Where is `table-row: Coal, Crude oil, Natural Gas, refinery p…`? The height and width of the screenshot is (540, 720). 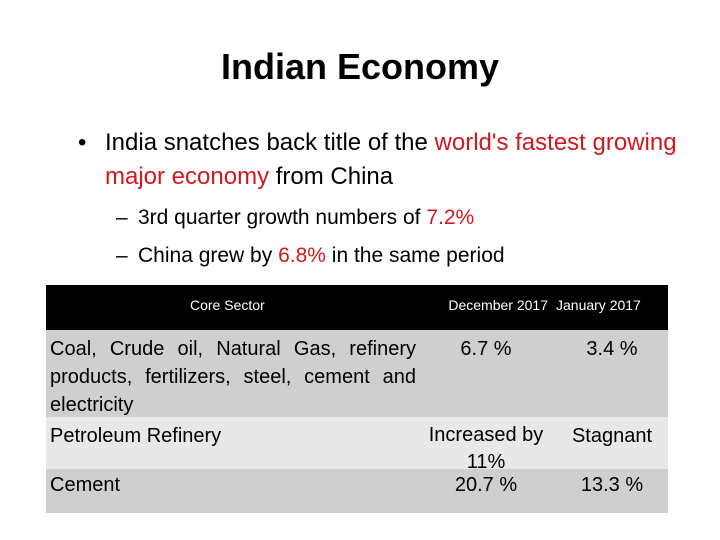
table-row: Coal, Crude oil, Natural Gas, refinery p… is located at coordinates (357, 373).